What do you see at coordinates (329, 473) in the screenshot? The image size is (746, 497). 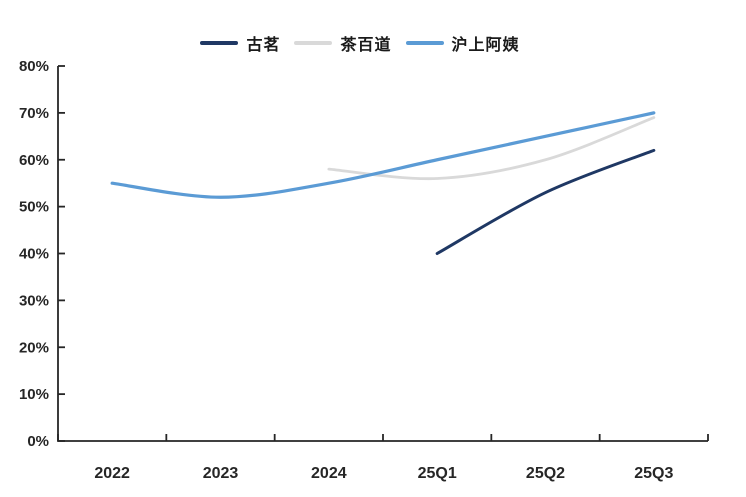 I see `x-axis-label: 2024` at bounding box center [329, 473].